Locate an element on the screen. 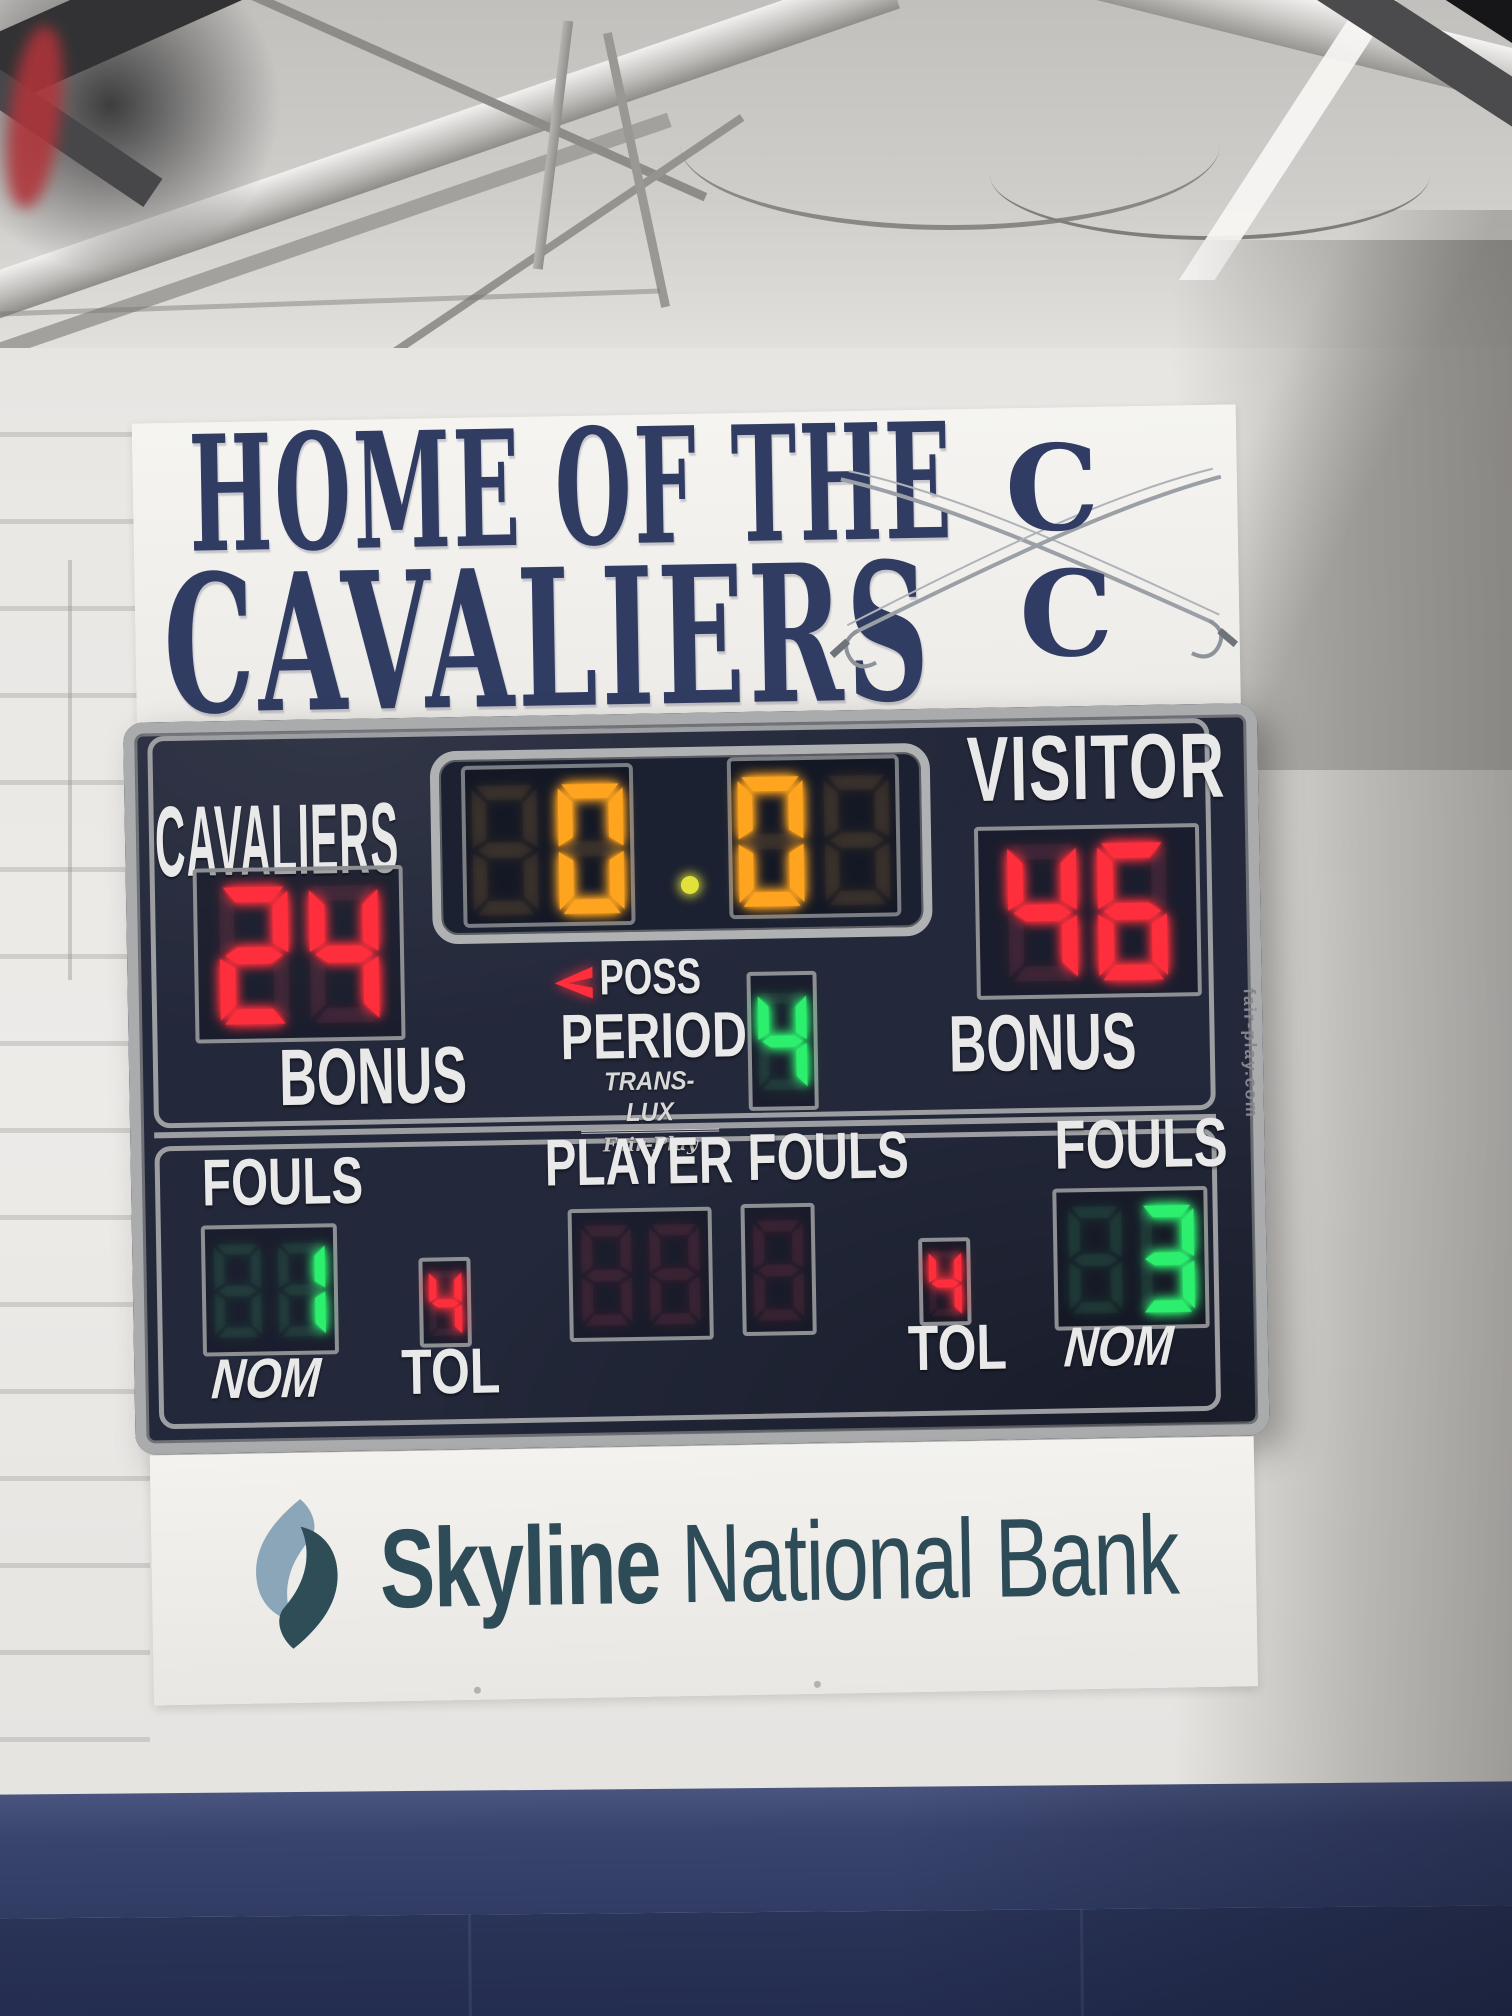  visitor-tol-label: TOL is located at coordinates (957, 1347).